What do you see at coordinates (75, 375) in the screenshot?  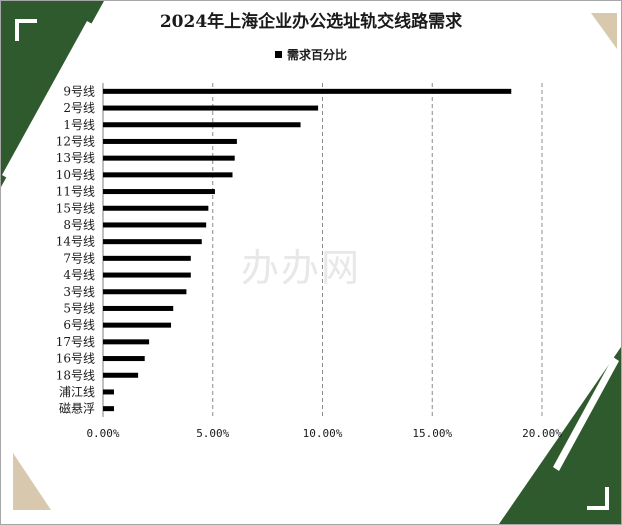 I see `category-label: 18号线` at bounding box center [75, 375].